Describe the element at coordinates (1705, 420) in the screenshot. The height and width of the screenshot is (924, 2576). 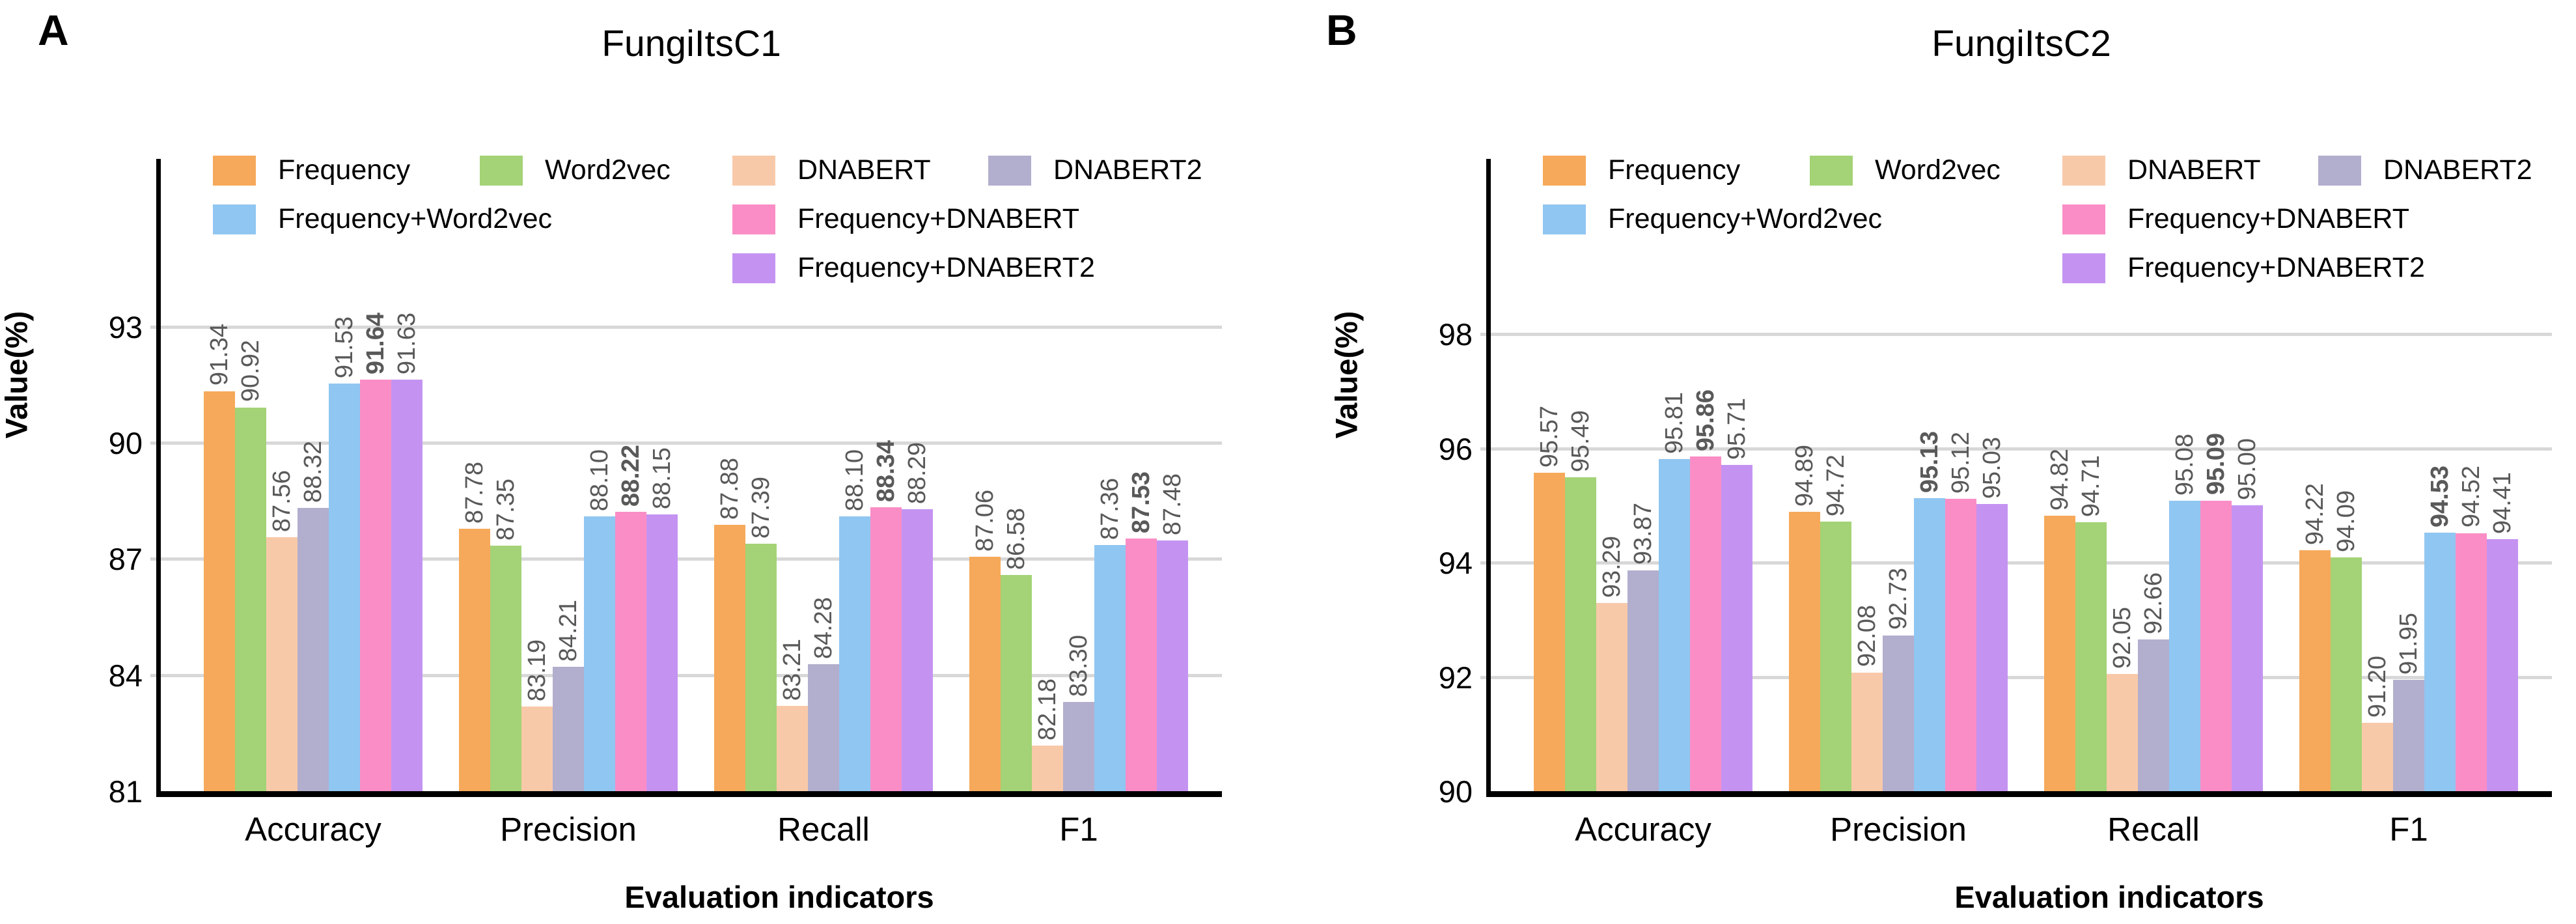
I see `bar-value-label: 95.86` at that location.